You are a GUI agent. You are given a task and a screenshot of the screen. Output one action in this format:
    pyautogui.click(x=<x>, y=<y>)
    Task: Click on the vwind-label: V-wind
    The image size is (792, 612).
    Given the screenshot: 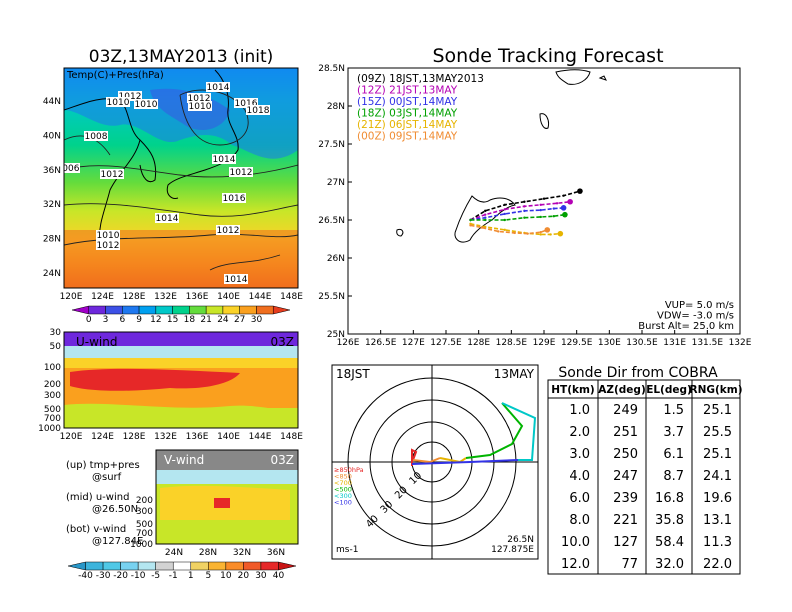 What is the action you would take?
    pyautogui.click(x=184, y=460)
    